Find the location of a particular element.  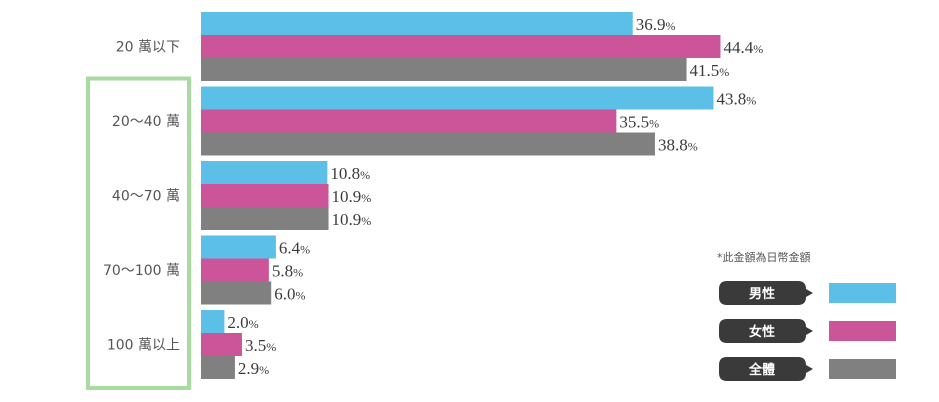

value-label-全體-40～70萬: 10.9% is located at coordinates (352, 219).